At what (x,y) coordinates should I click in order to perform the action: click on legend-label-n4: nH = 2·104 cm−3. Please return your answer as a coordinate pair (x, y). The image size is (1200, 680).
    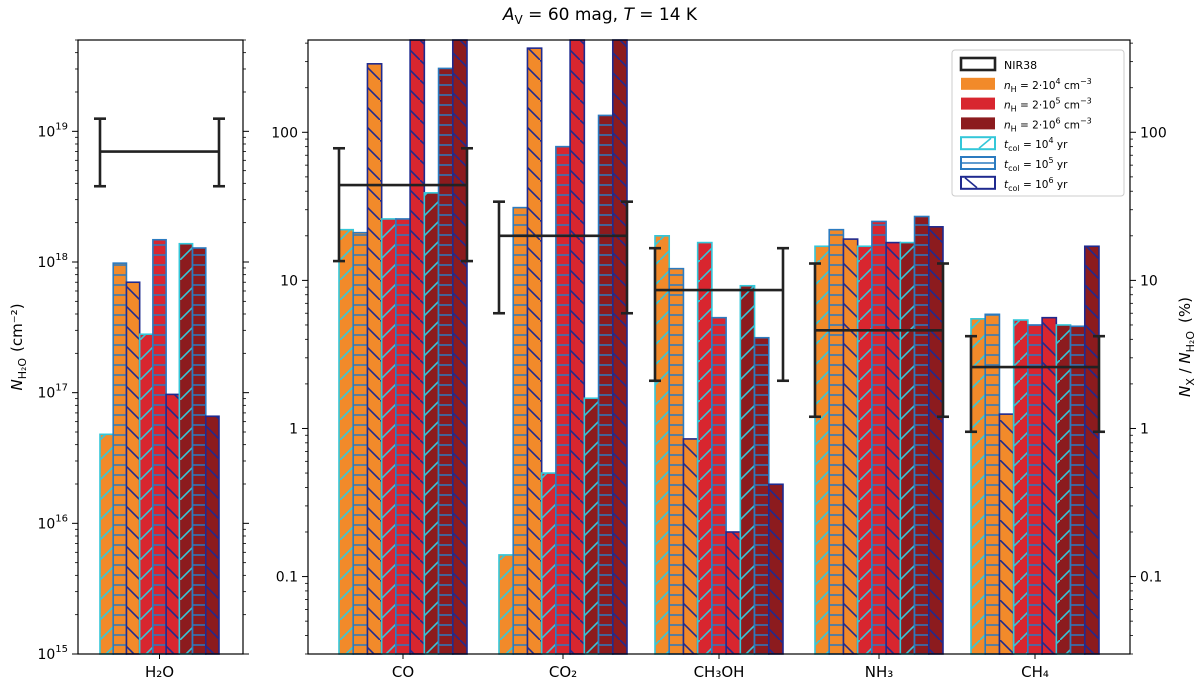
    Looking at the image, I should click on (1048, 85).